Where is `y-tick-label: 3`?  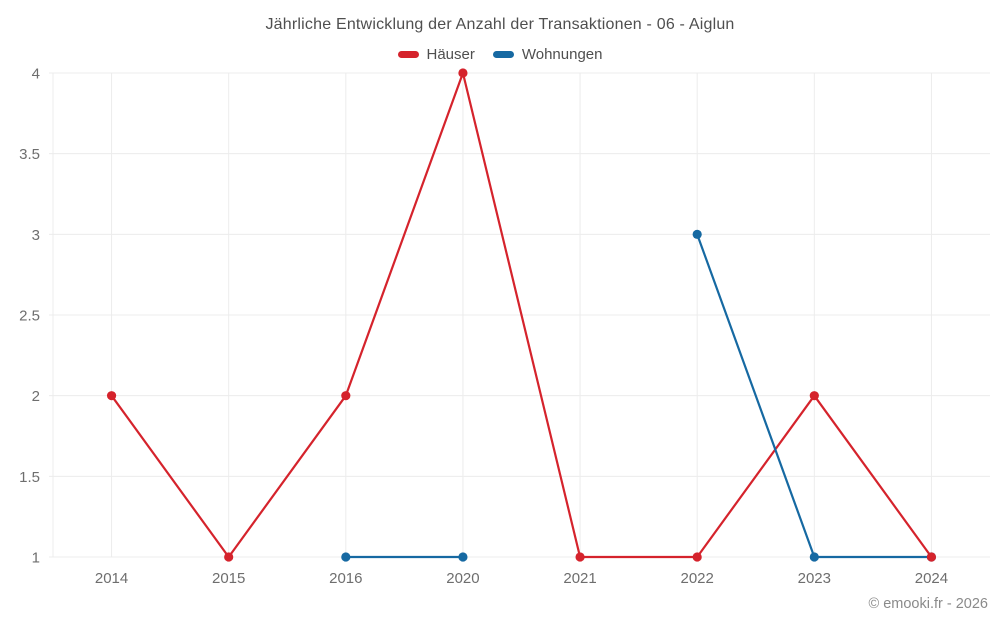 y-tick-label: 3 is located at coordinates (36, 235).